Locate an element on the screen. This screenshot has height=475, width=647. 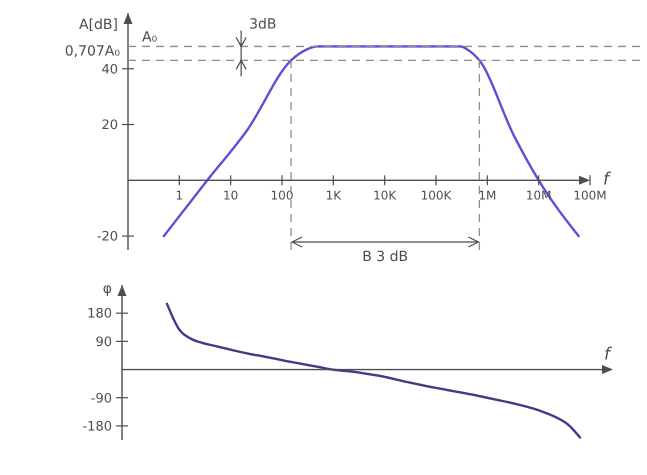
y-tick-label: 180 is located at coordinates (99, 314).